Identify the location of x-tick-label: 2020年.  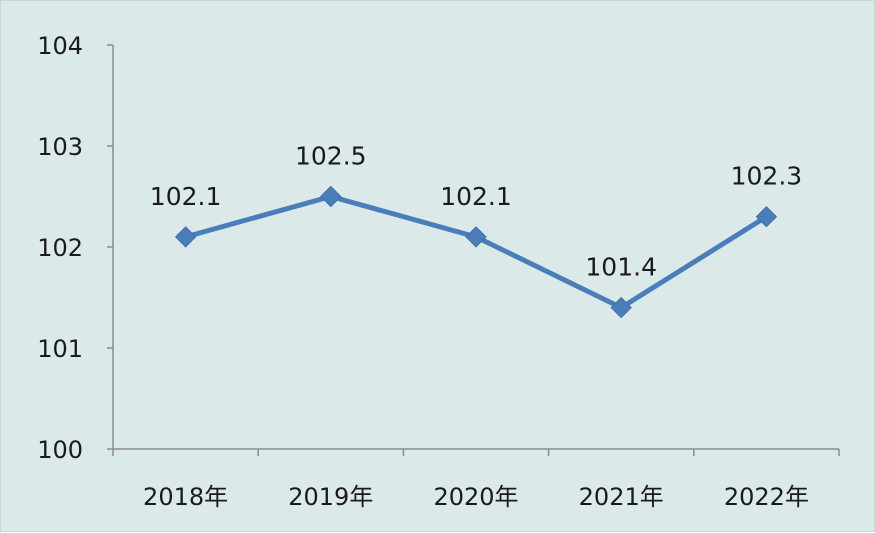
(475, 497).